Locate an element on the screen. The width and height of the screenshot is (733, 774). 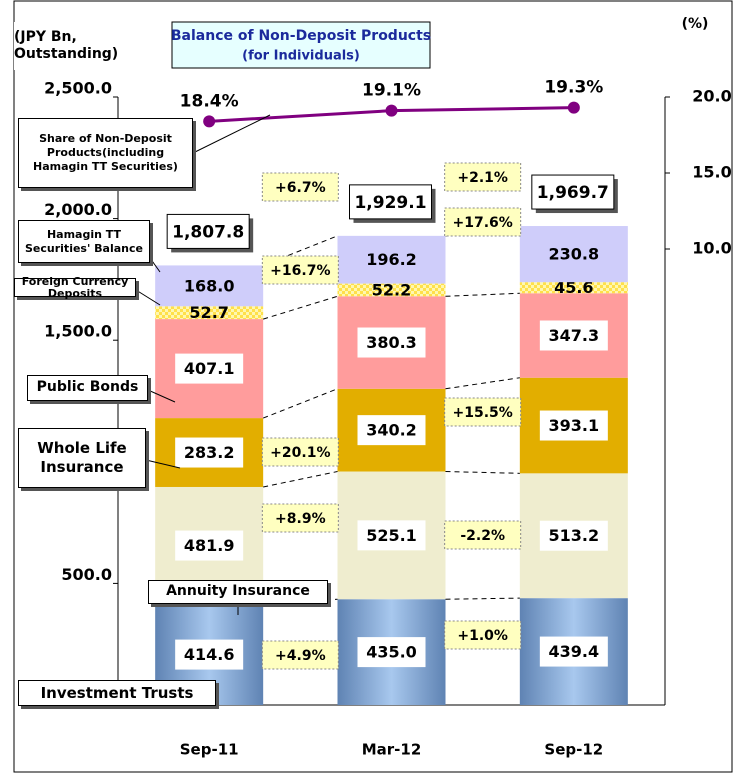
total-label: 1,969.7 is located at coordinates (573, 193).